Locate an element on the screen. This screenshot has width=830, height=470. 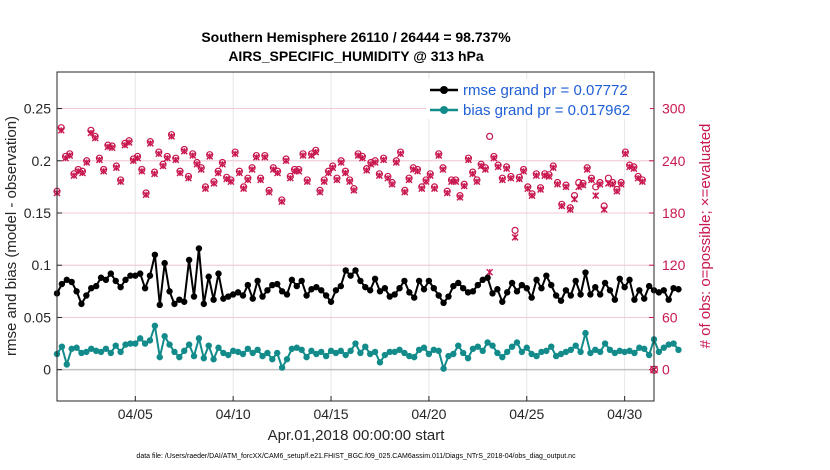
legend-bias-marker is located at coordinates (444, 110).